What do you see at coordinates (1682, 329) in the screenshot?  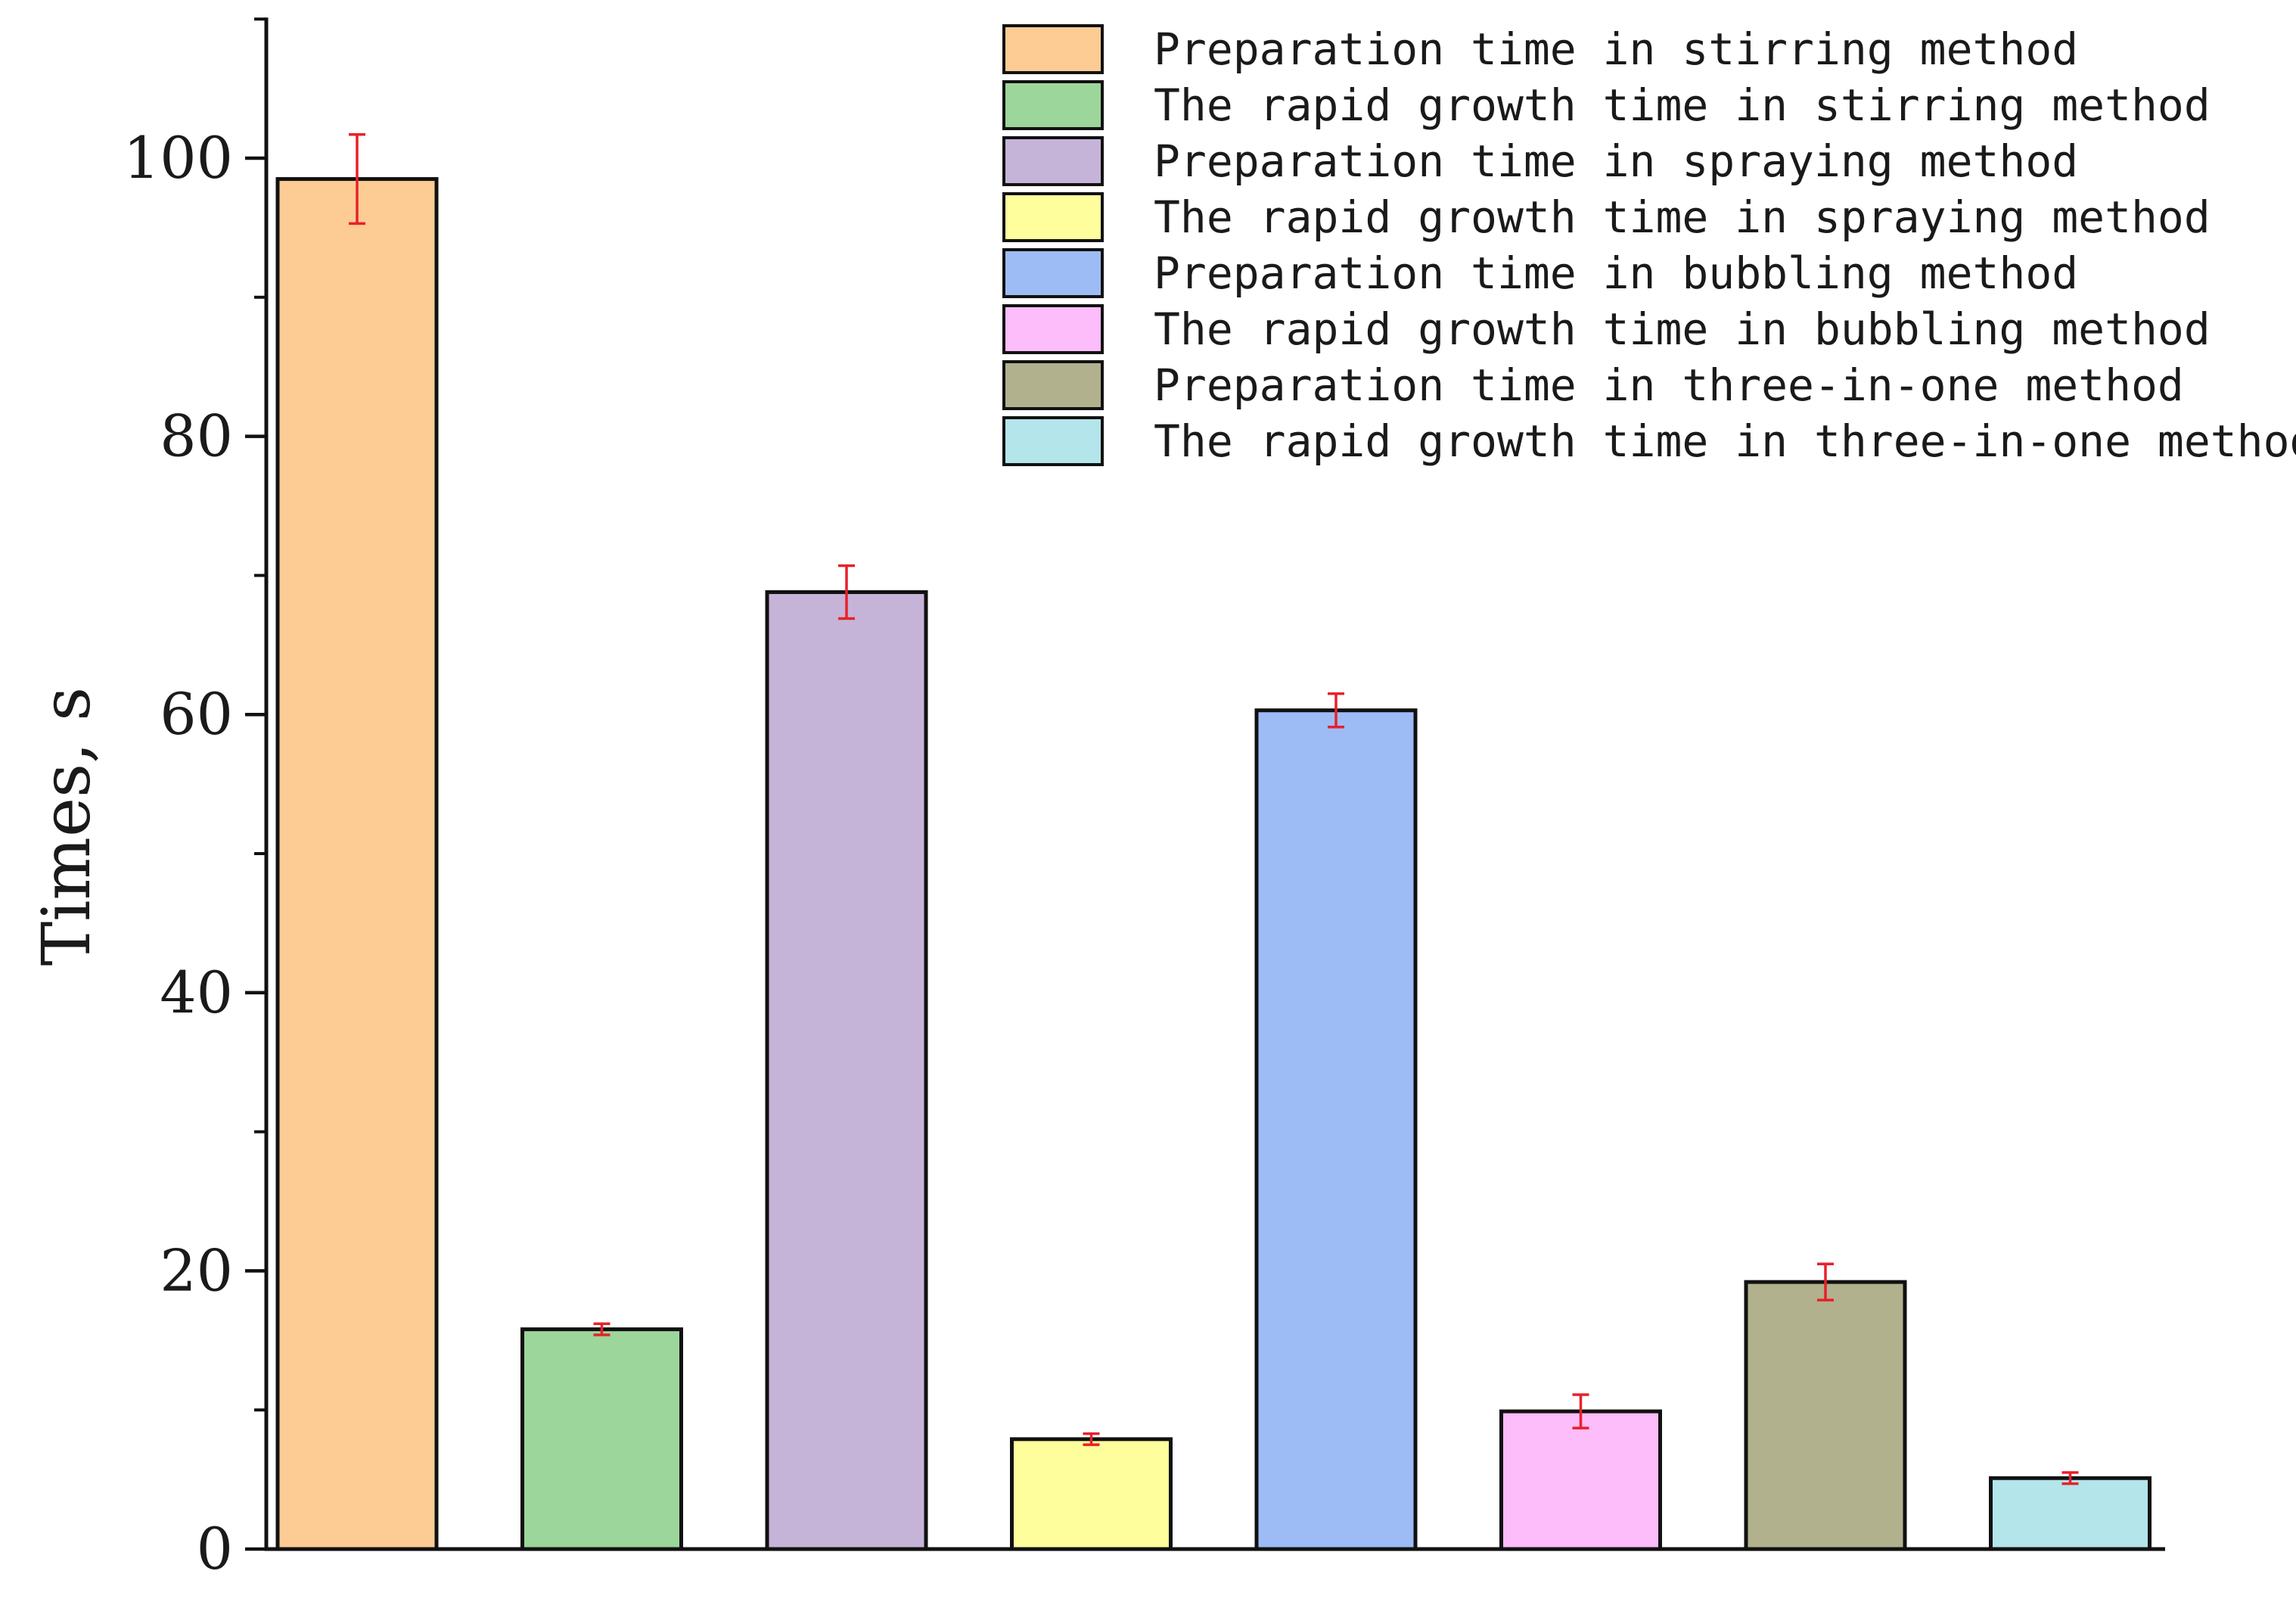 I see `legend-label: The rapid growth time in bubbling method` at bounding box center [1682, 329].